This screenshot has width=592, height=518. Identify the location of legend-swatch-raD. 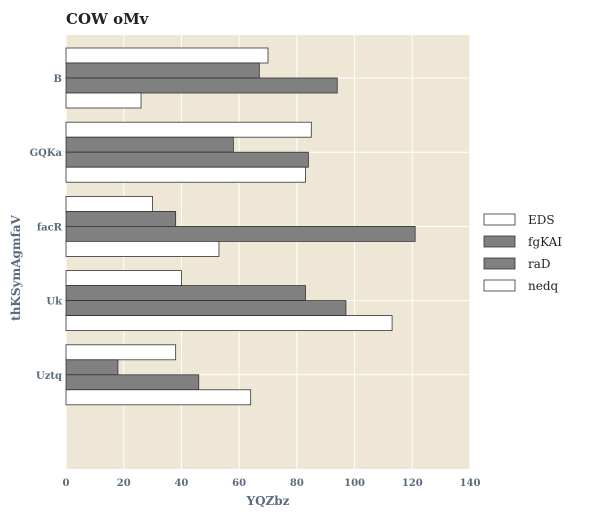
(499, 263).